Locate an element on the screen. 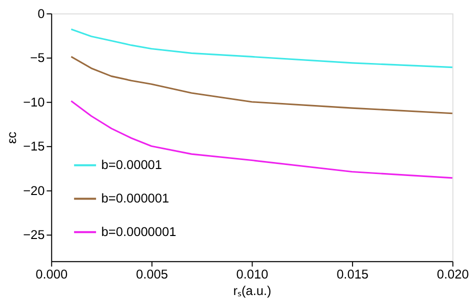  legend-label: b=0.000001 is located at coordinates (135, 198).